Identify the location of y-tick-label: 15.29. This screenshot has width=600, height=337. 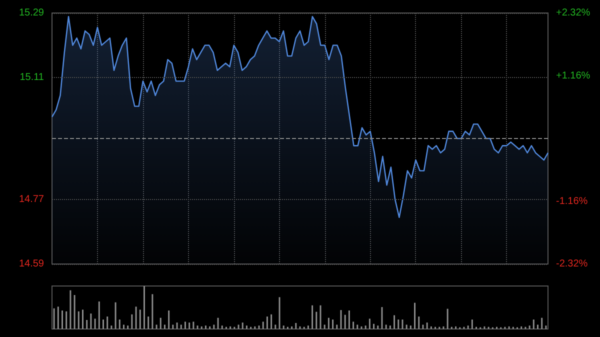
(31, 13).